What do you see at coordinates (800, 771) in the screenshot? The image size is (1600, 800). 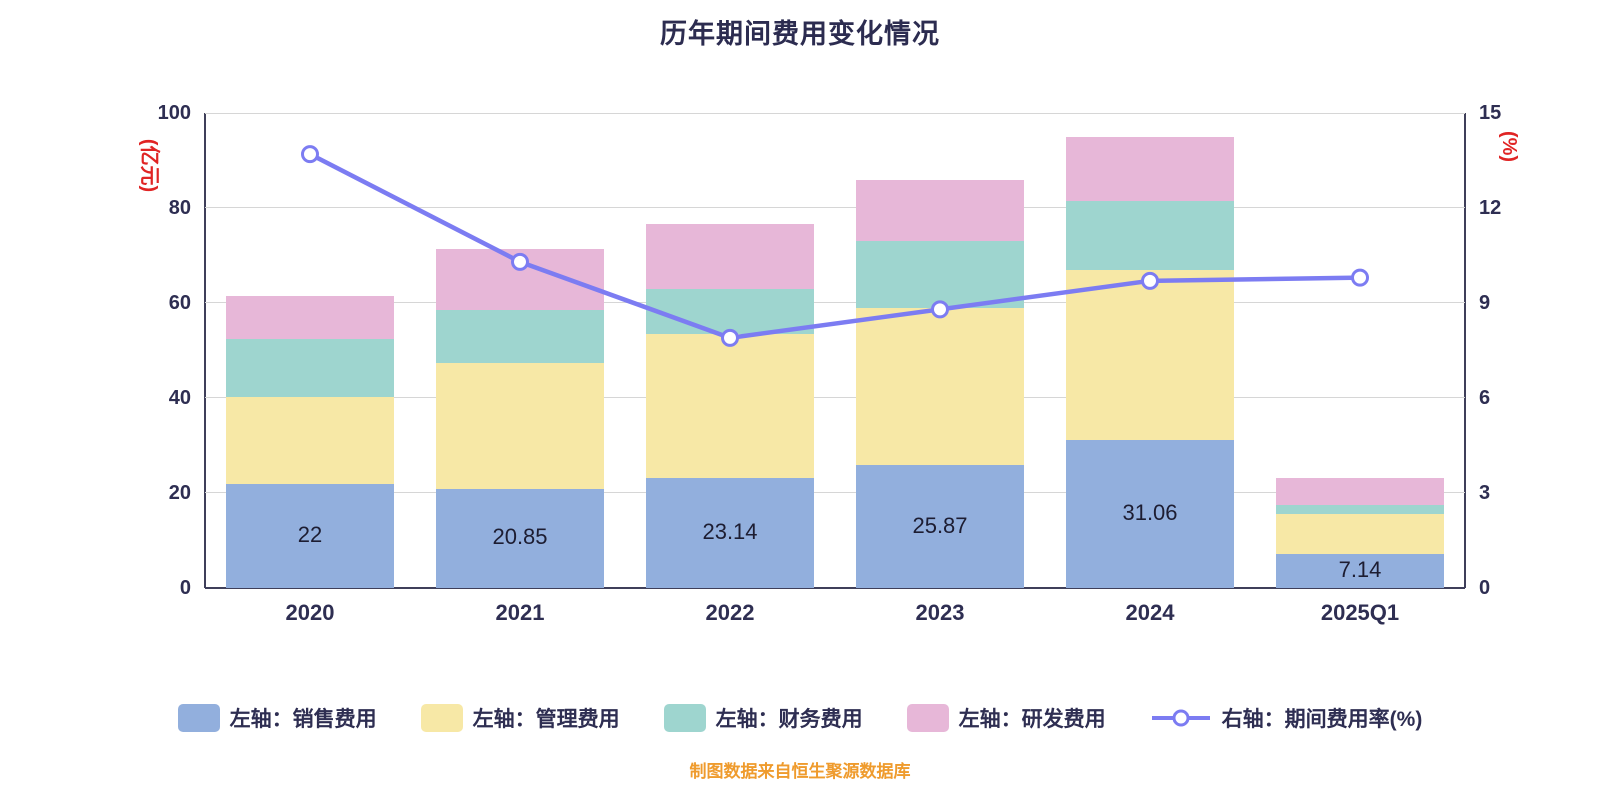 I see `chart-footer: 制图数据来自恒生聚源数据库` at bounding box center [800, 771].